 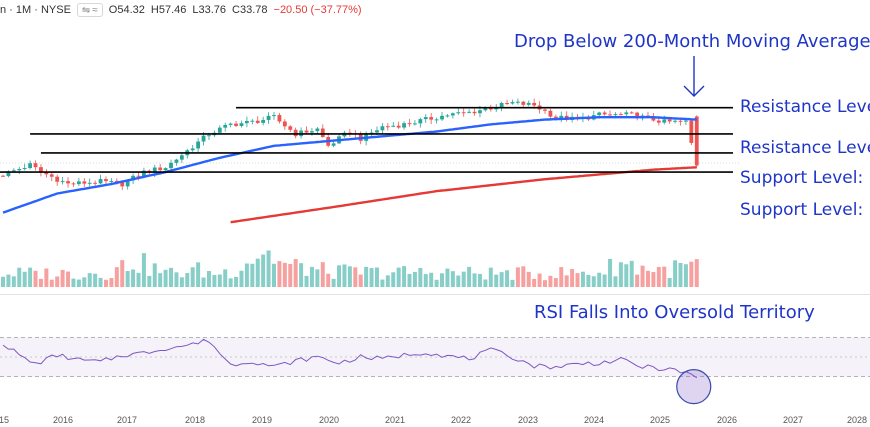 What do you see at coordinates (674, 312) in the screenshot?
I see `rsi-annotation: RSI Falls Into Oversold Territory` at bounding box center [674, 312].